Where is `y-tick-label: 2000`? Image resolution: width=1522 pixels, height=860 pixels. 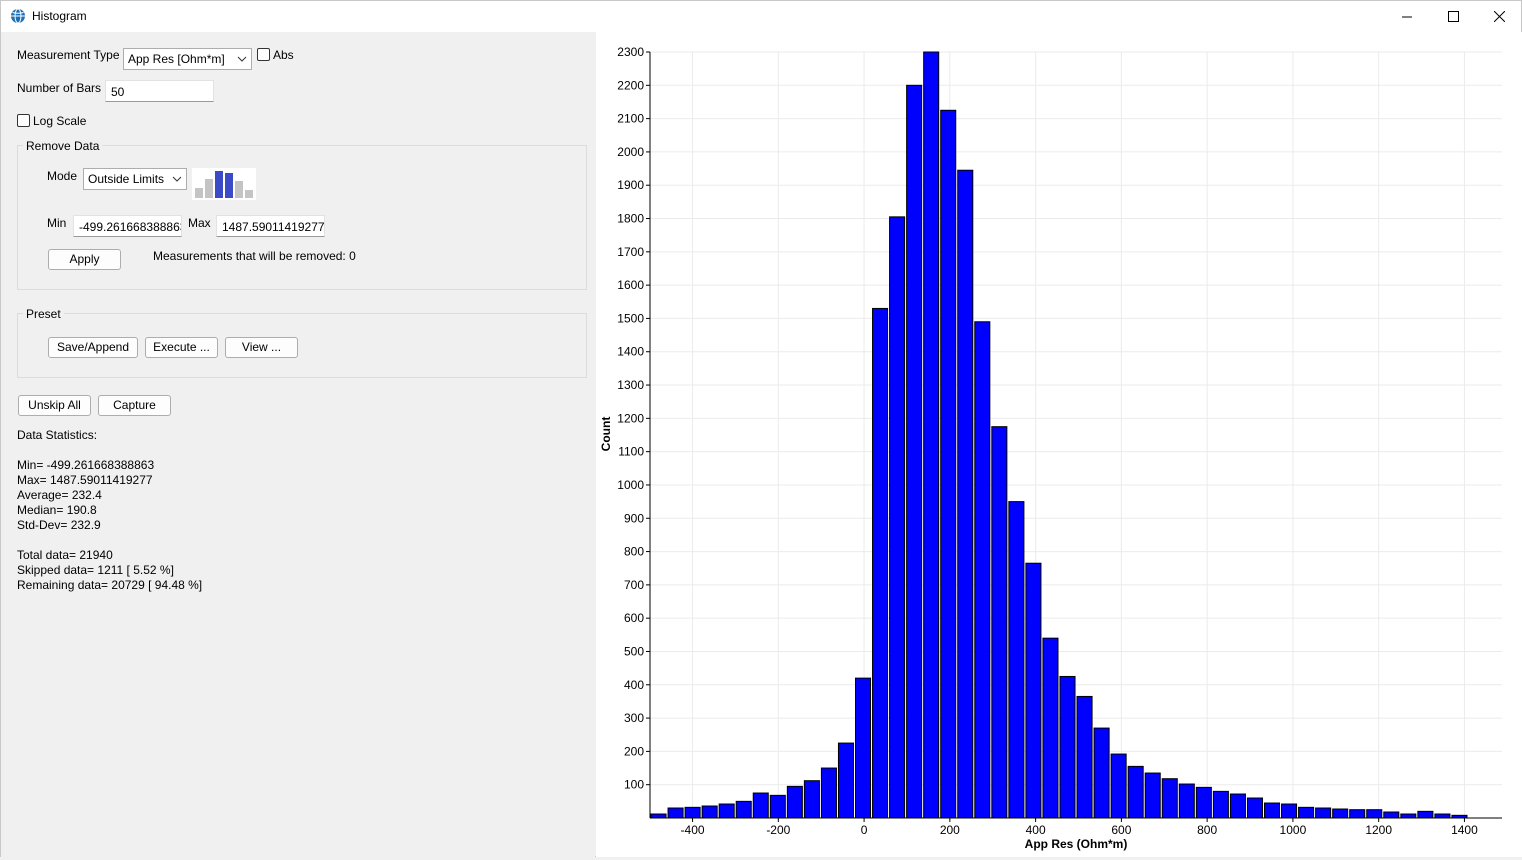 y-tick-label: 2000 is located at coordinates (630, 152).